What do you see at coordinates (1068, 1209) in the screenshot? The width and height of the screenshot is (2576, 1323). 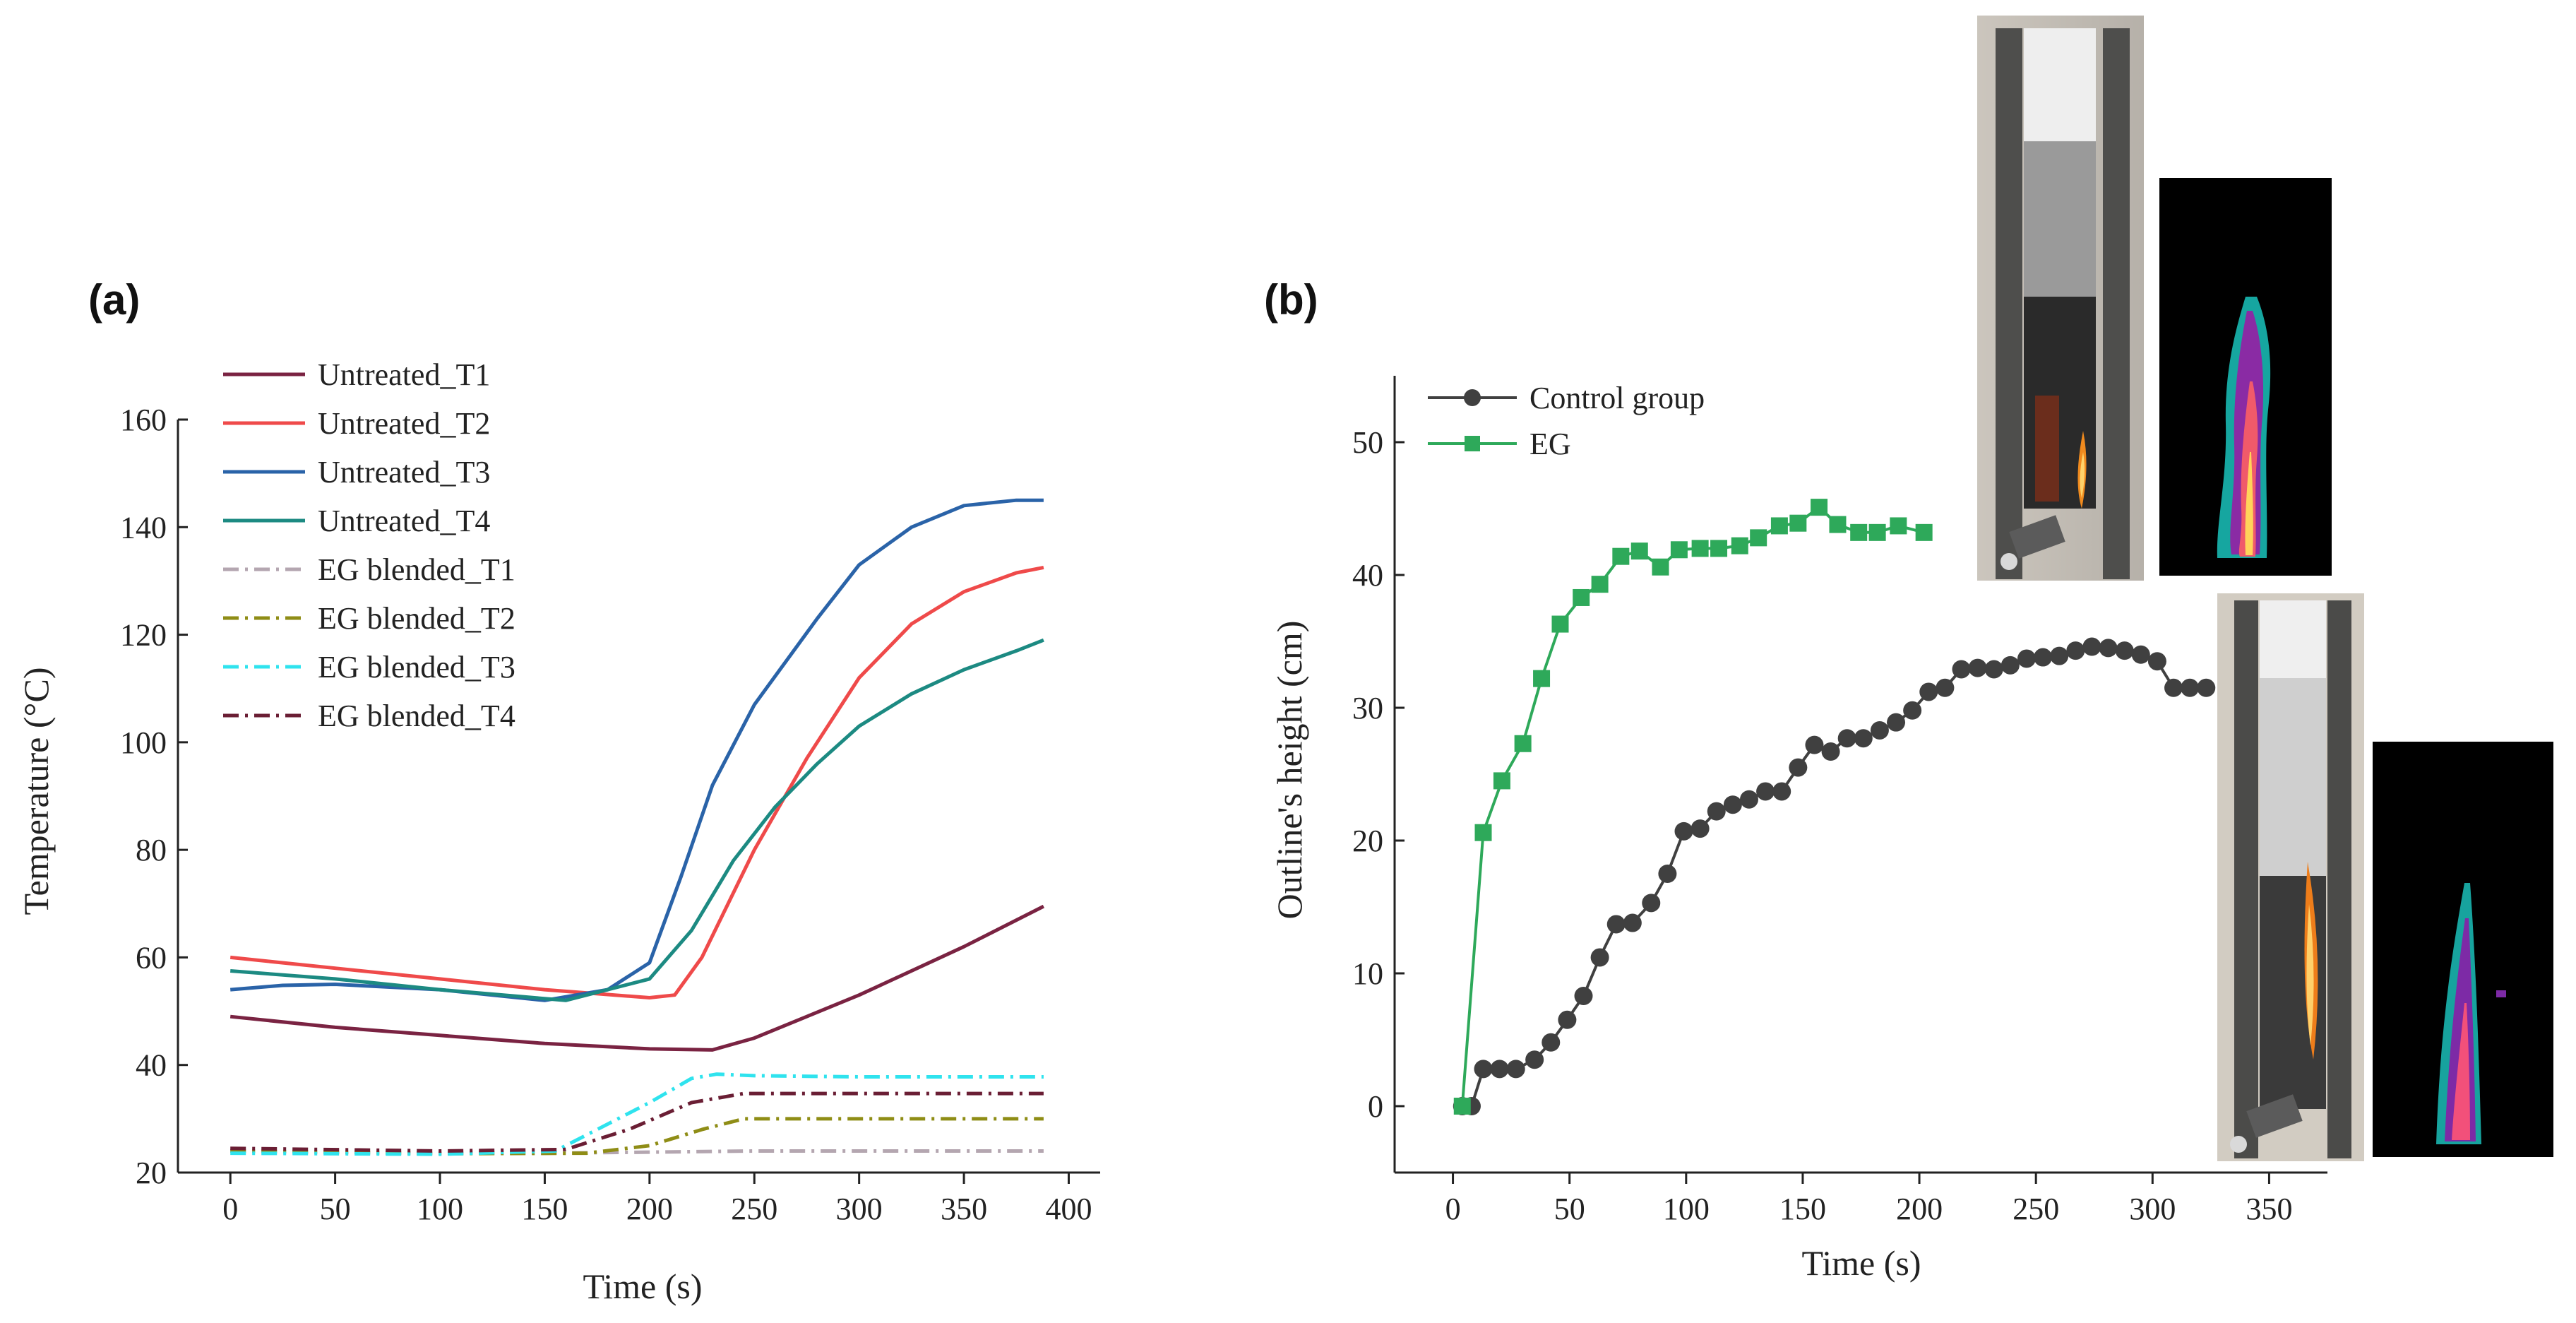 I see `panel-a-x-tick-label: 400` at bounding box center [1068, 1209].